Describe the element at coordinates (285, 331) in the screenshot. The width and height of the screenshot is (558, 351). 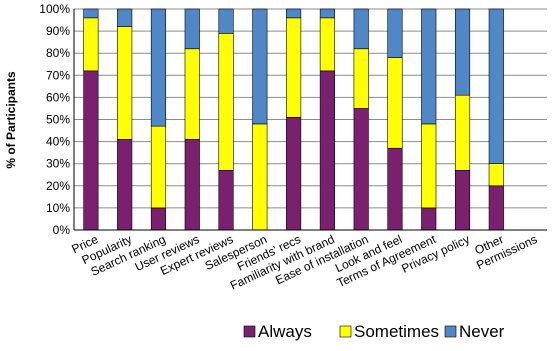
I see `legend-label-always: Always` at that location.